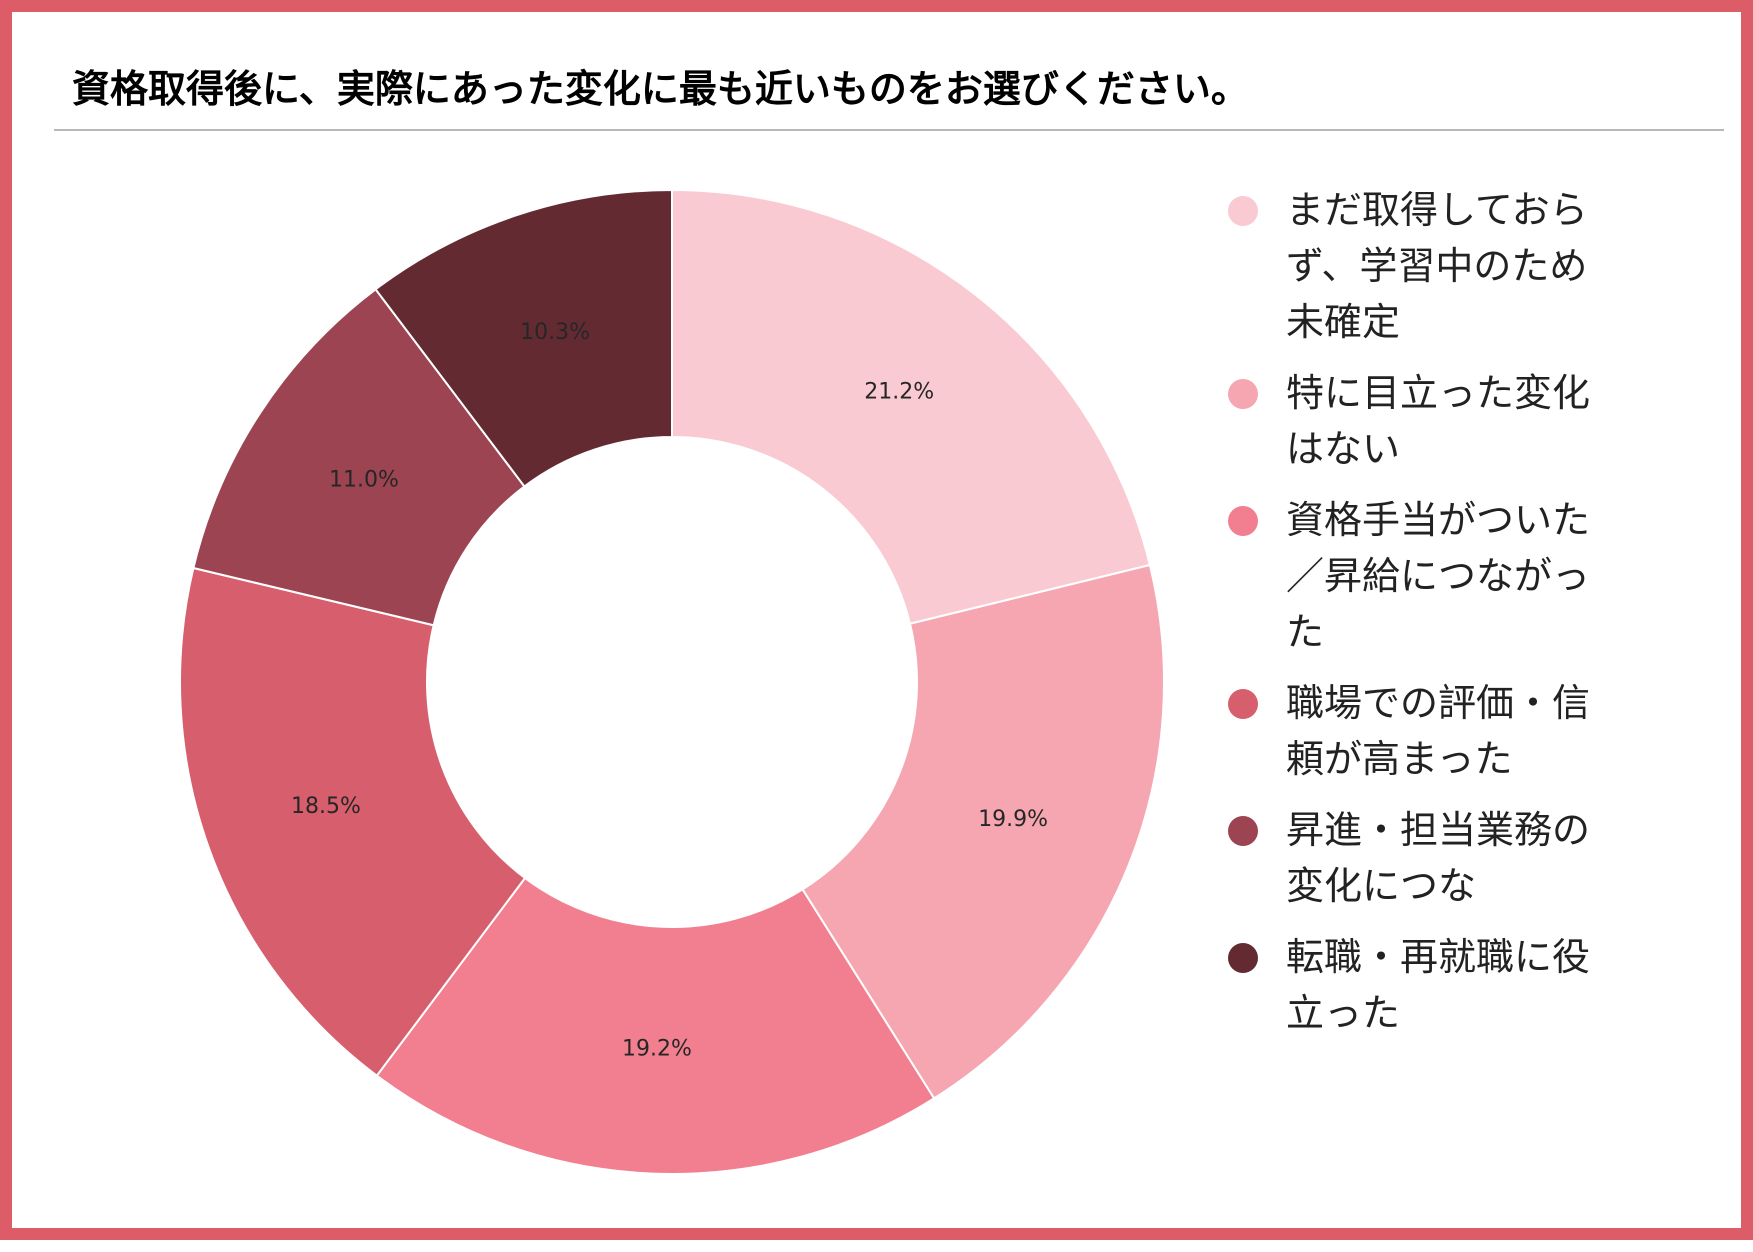 The image size is (1753, 1252). What do you see at coordinates (364, 480) in the screenshot?
I see `slice-value-label-5: 11.0%` at bounding box center [364, 480].